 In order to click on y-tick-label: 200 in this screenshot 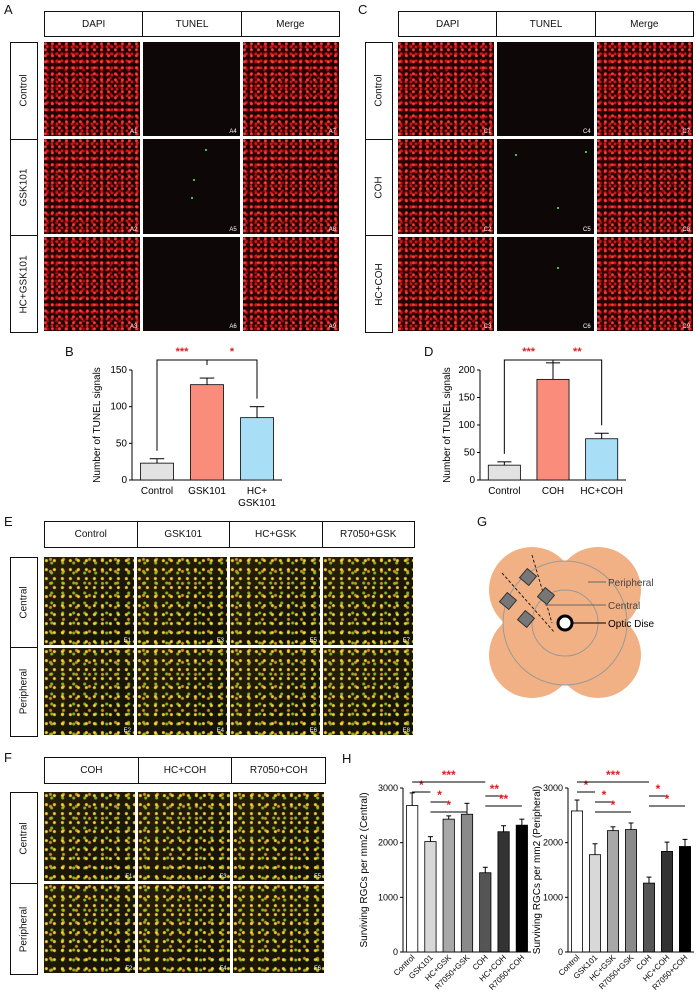, I will do `click(466, 370)`.